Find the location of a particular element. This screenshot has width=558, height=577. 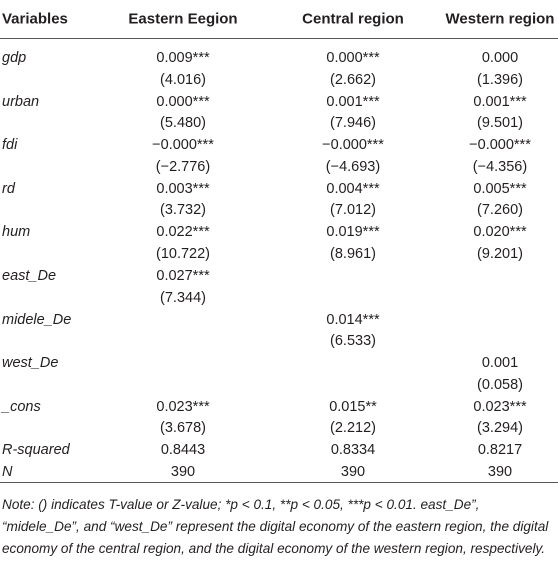

coefficient: 0.022*** is located at coordinates (183, 232).